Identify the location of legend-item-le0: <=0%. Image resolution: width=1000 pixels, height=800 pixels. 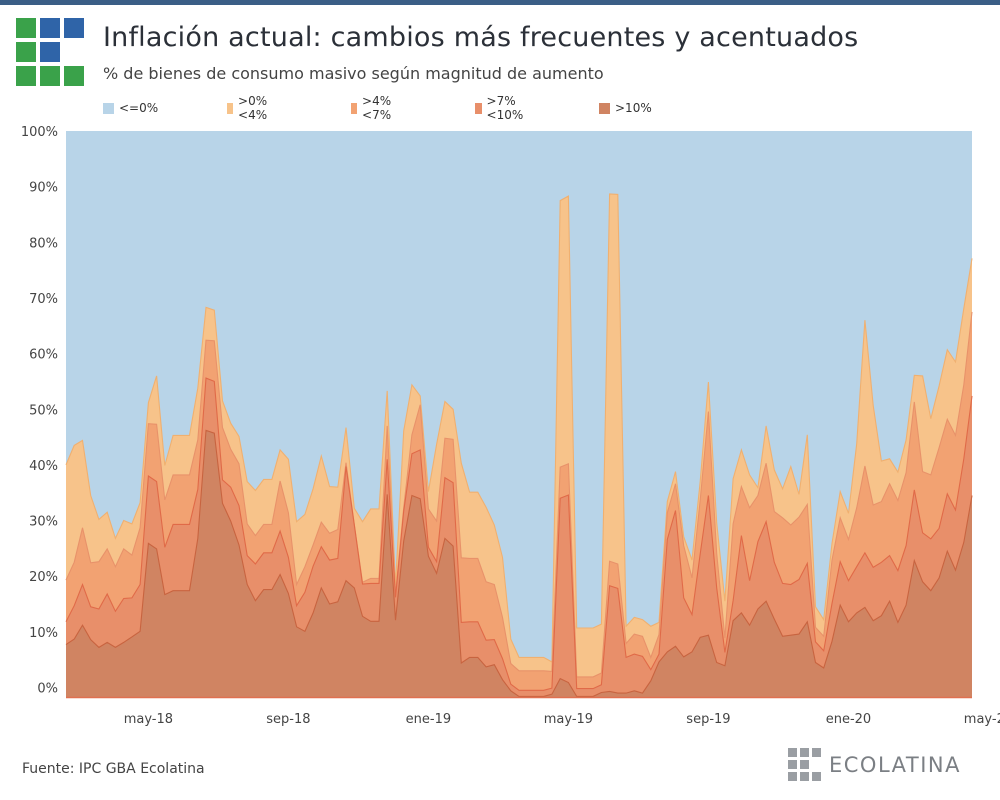
(130, 108).